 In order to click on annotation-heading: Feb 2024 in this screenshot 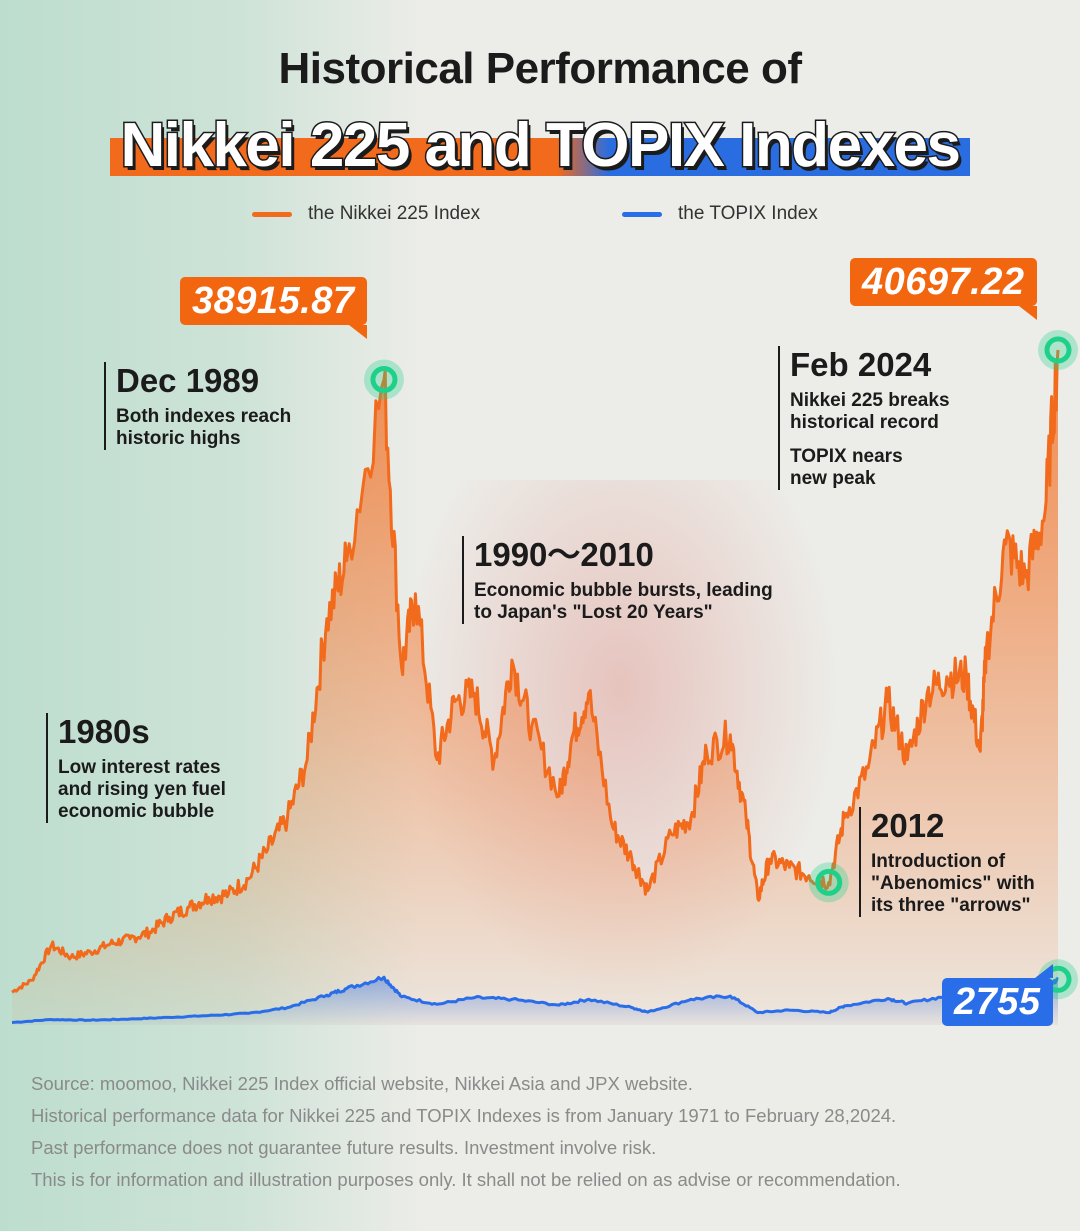, I will do `click(861, 364)`.